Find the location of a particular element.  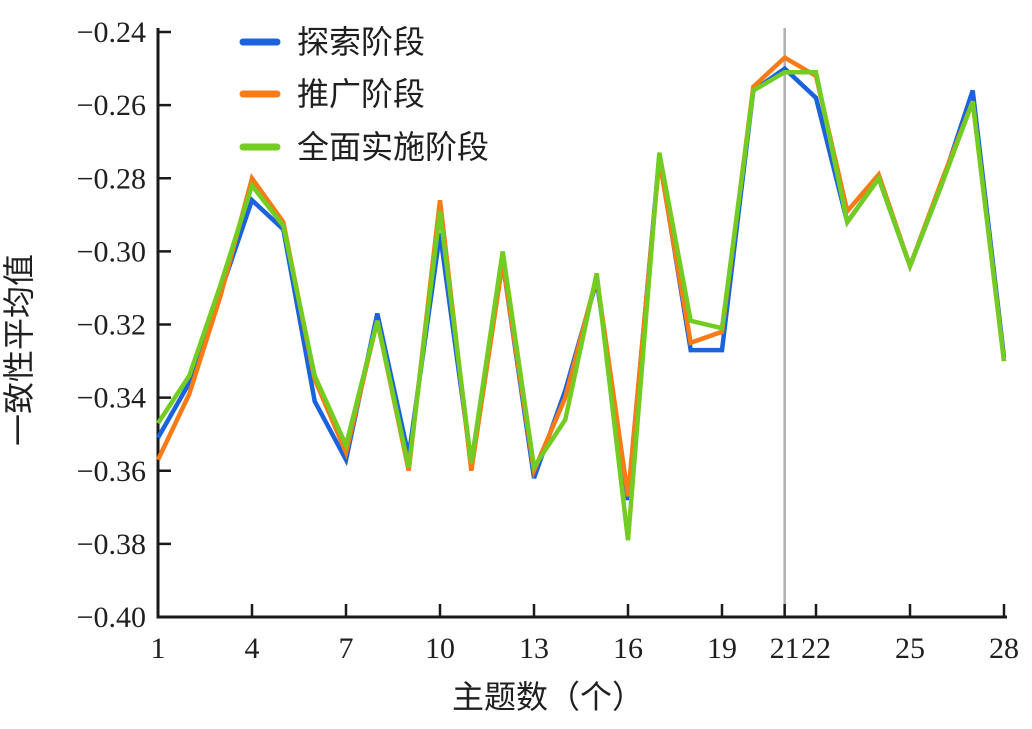

legend: 探索阶段 推广阶段 全面实施阶段 is located at coordinates (364, 94).